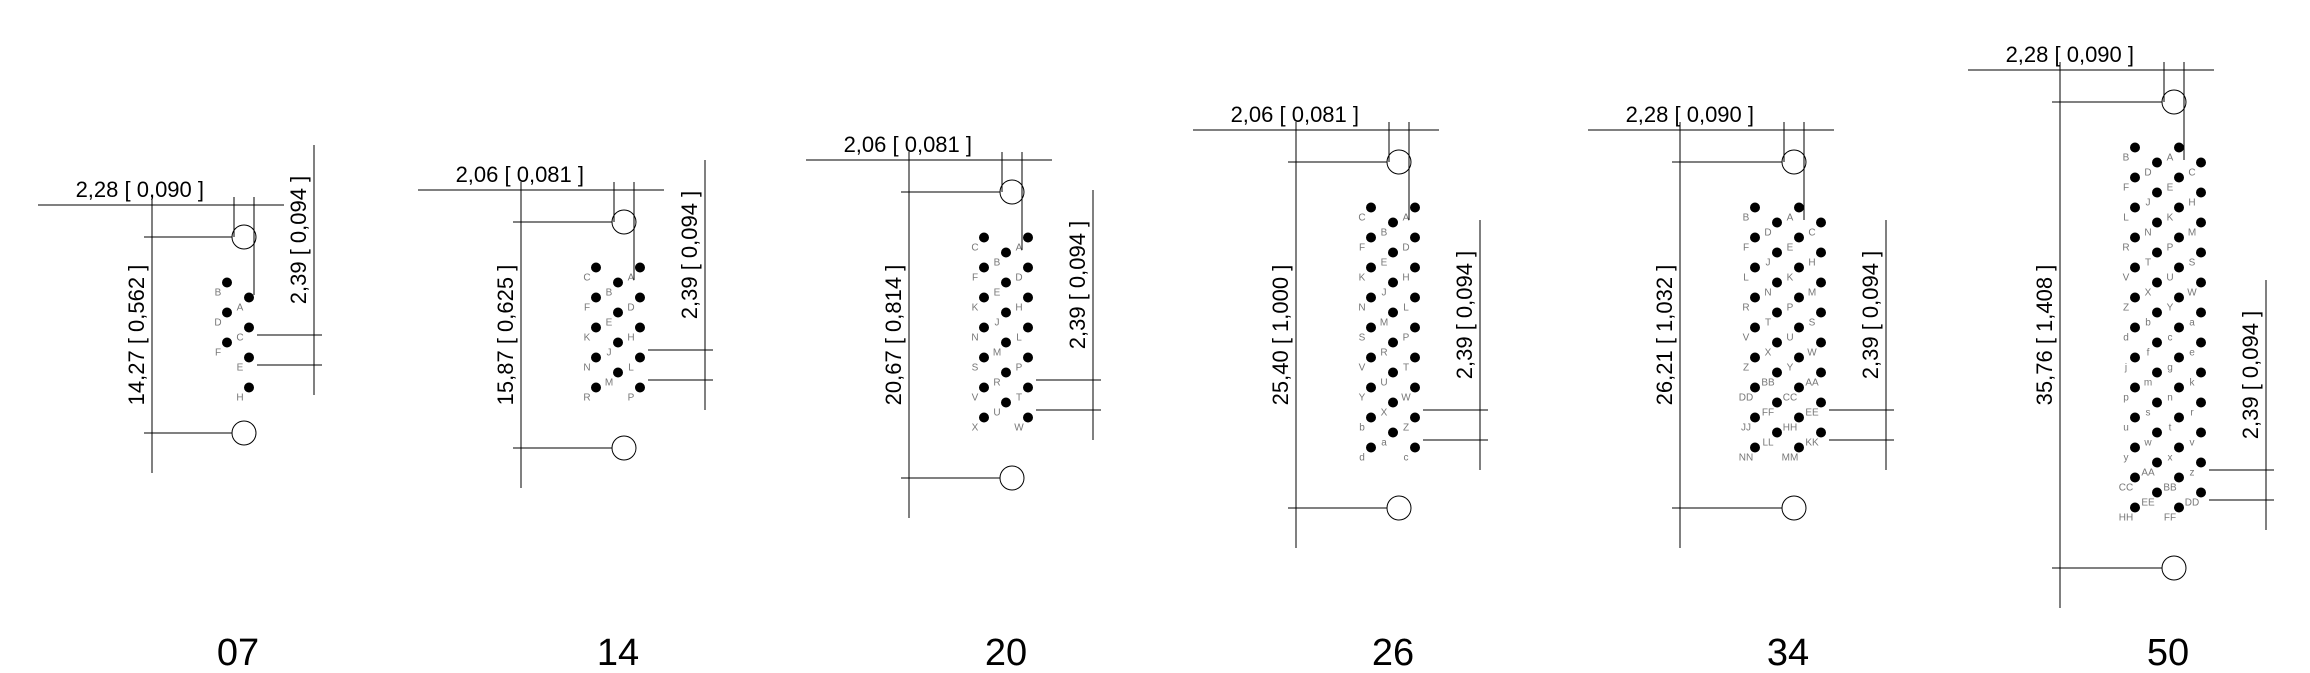  I want to click on pin-label: H, so click(2191, 203).